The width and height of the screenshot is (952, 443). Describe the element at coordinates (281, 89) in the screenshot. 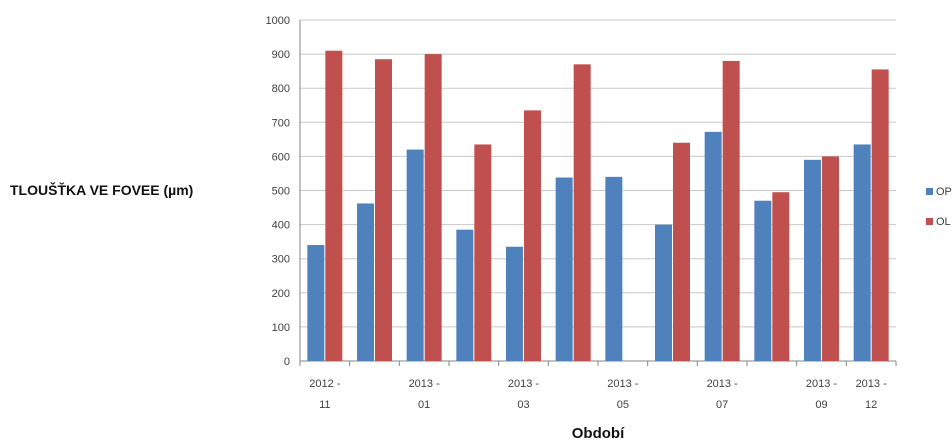

I see `y-tick-label: 800` at that location.